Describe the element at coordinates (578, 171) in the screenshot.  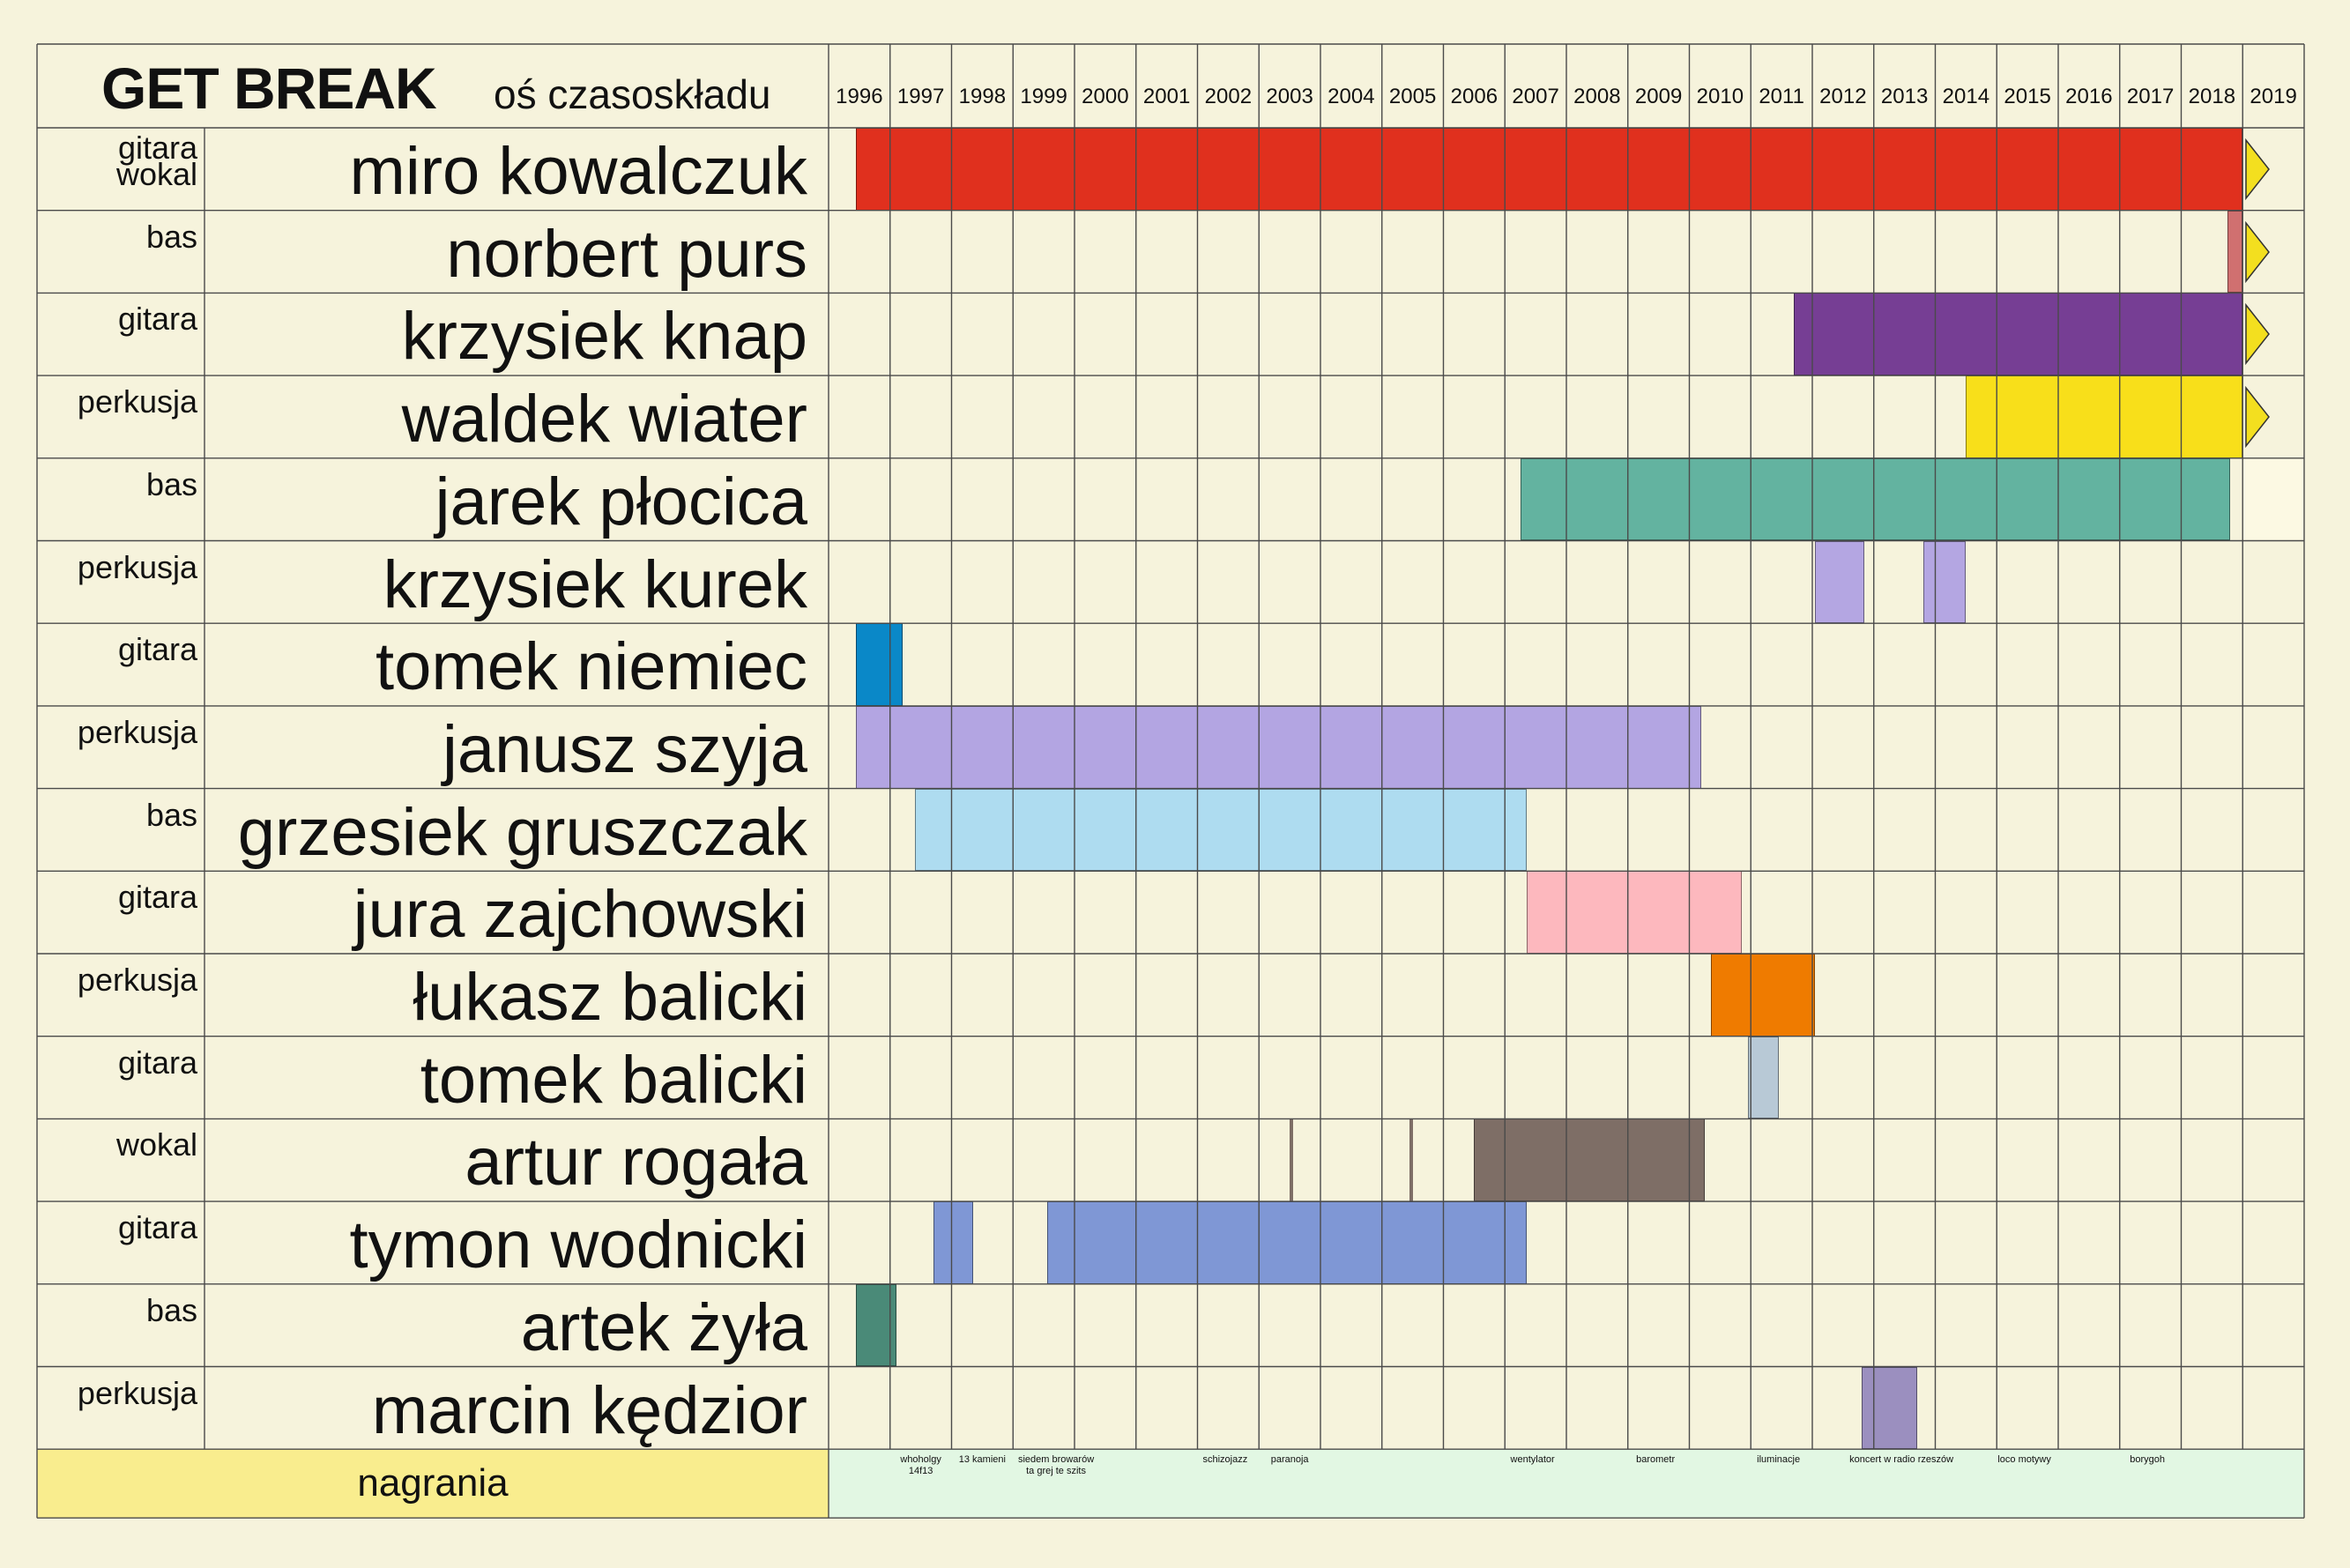
I see `member-name: miro kowalczuk` at that location.